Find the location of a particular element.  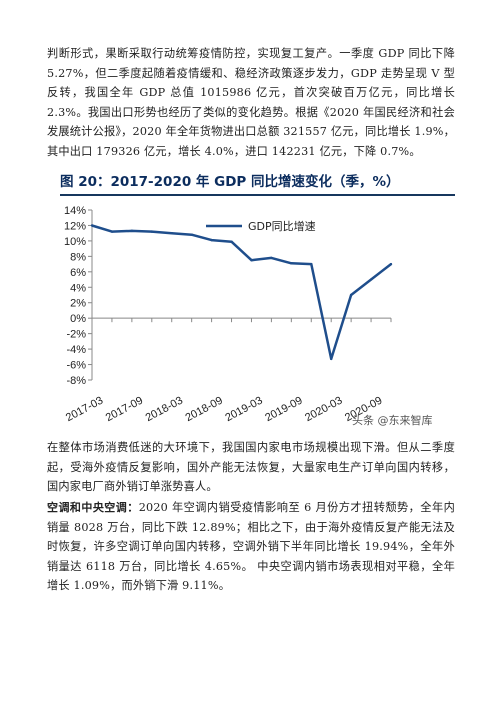

y-tick-label: -8% is located at coordinates (76, 381).